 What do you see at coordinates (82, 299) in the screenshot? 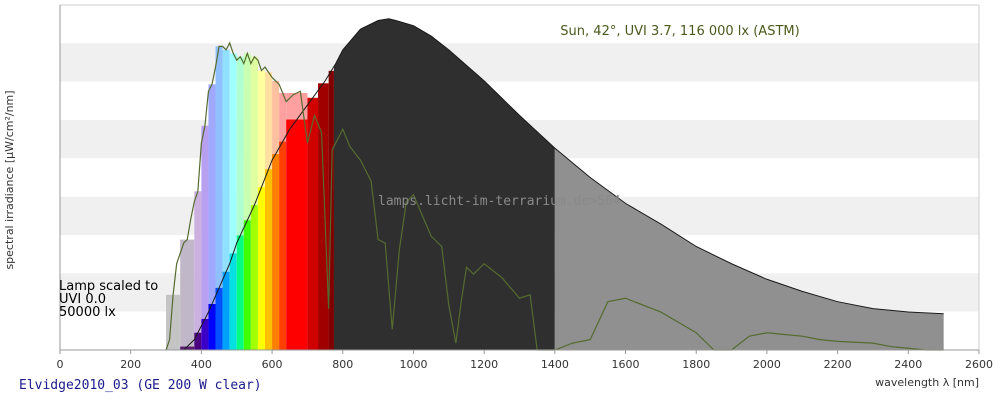
I see `lamp-note-line-2: UVI 0.0` at bounding box center [82, 299].